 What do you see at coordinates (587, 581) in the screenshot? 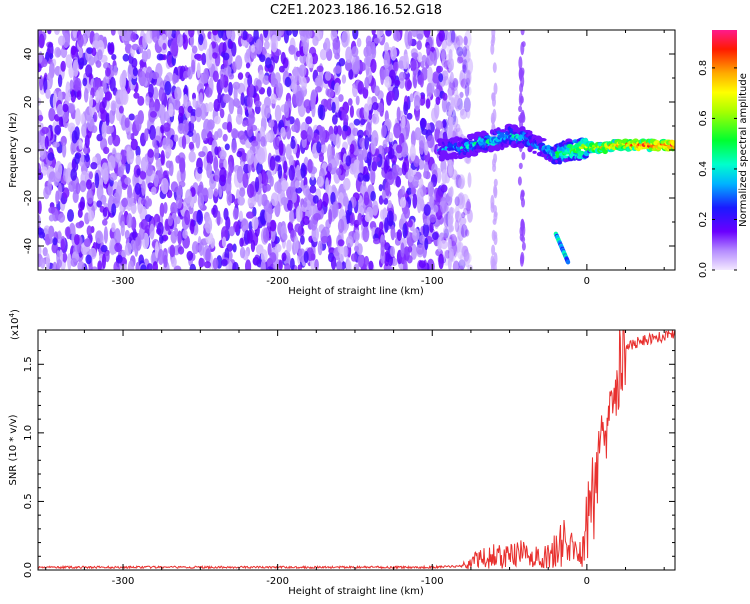
I see `snr-x-tick-label: 0` at bounding box center [587, 581].